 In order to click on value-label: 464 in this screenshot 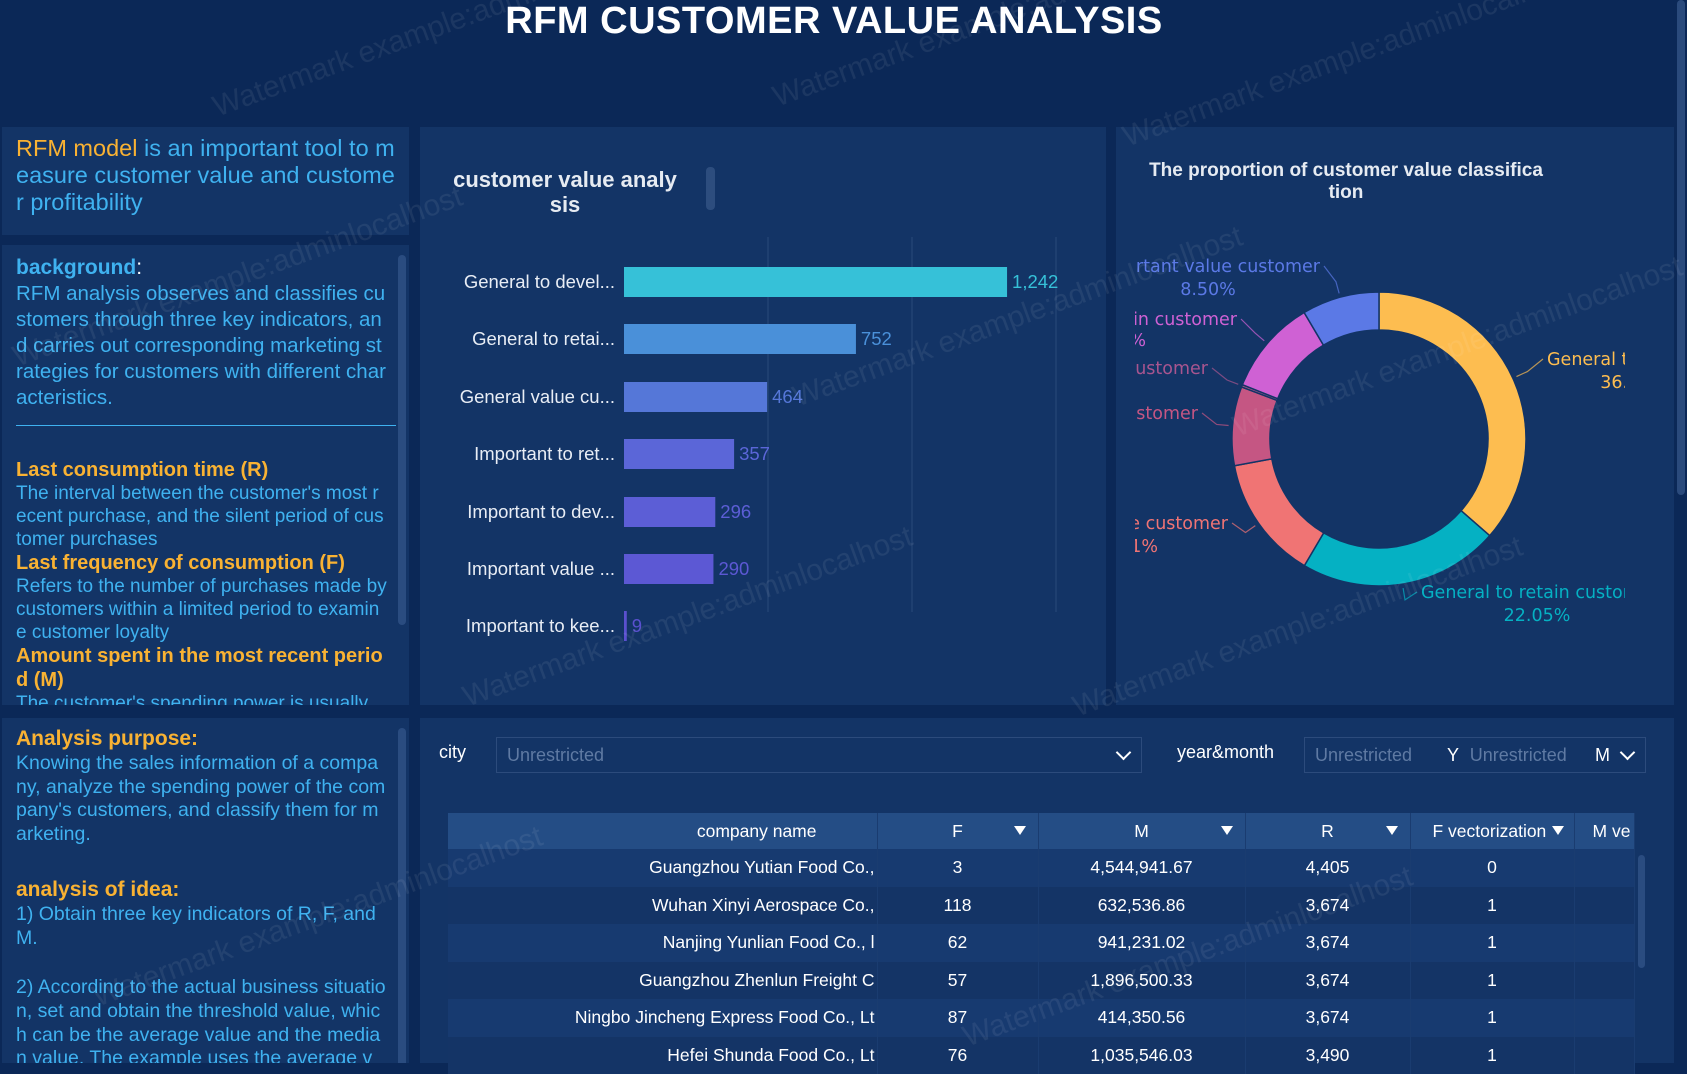, I will do `click(787, 396)`.